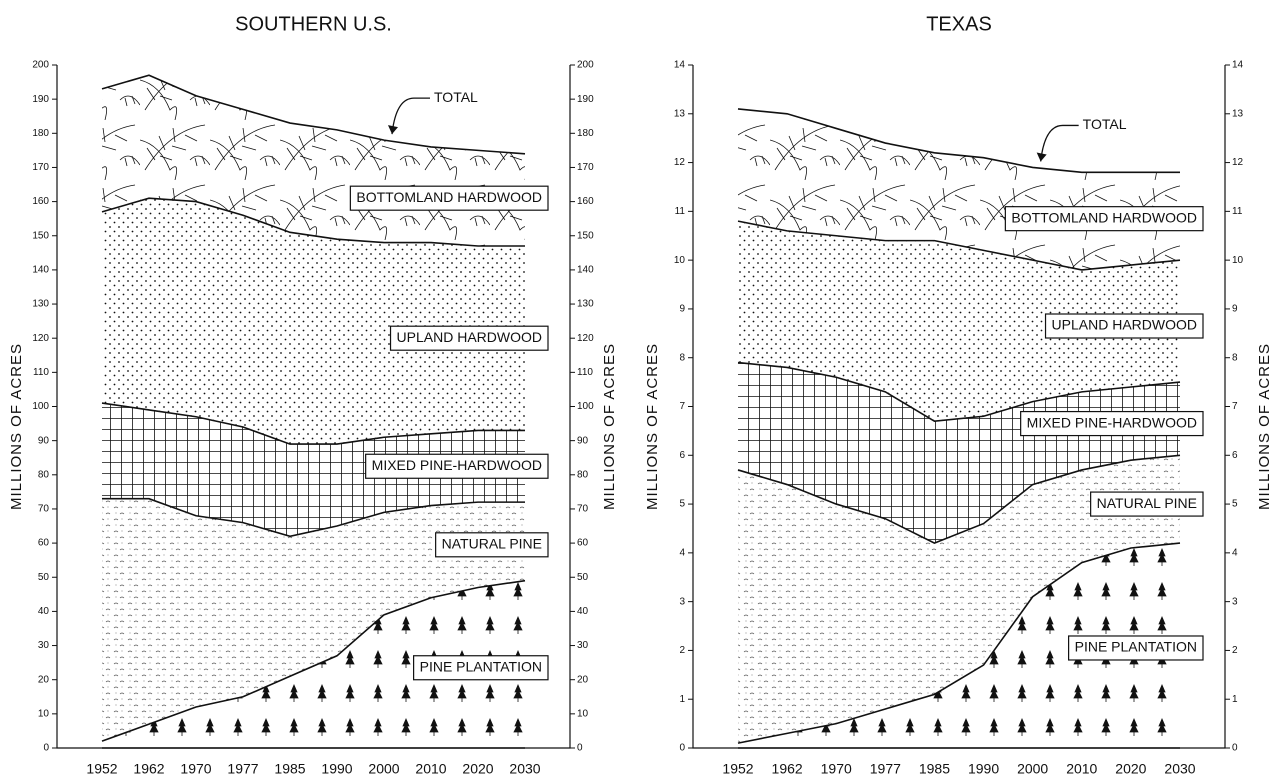 The width and height of the screenshot is (1272, 782). I want to click on y-tick-label: 2, so click(682, 650).